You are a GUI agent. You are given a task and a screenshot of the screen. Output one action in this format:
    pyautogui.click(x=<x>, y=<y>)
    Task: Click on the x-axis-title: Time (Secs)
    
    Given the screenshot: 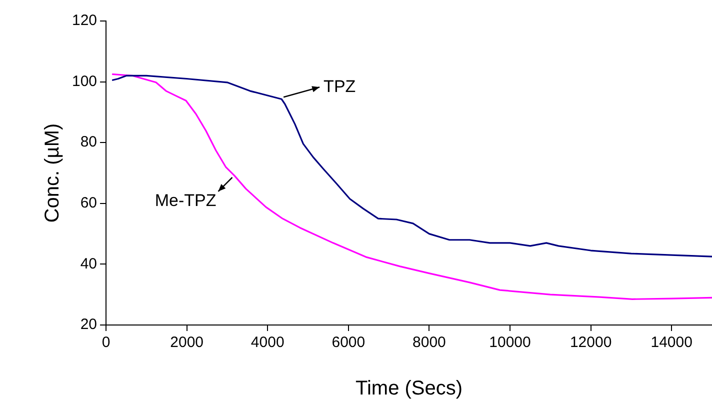 What is the action you would take?
    pyautogui.click(x=409, y=389)
    